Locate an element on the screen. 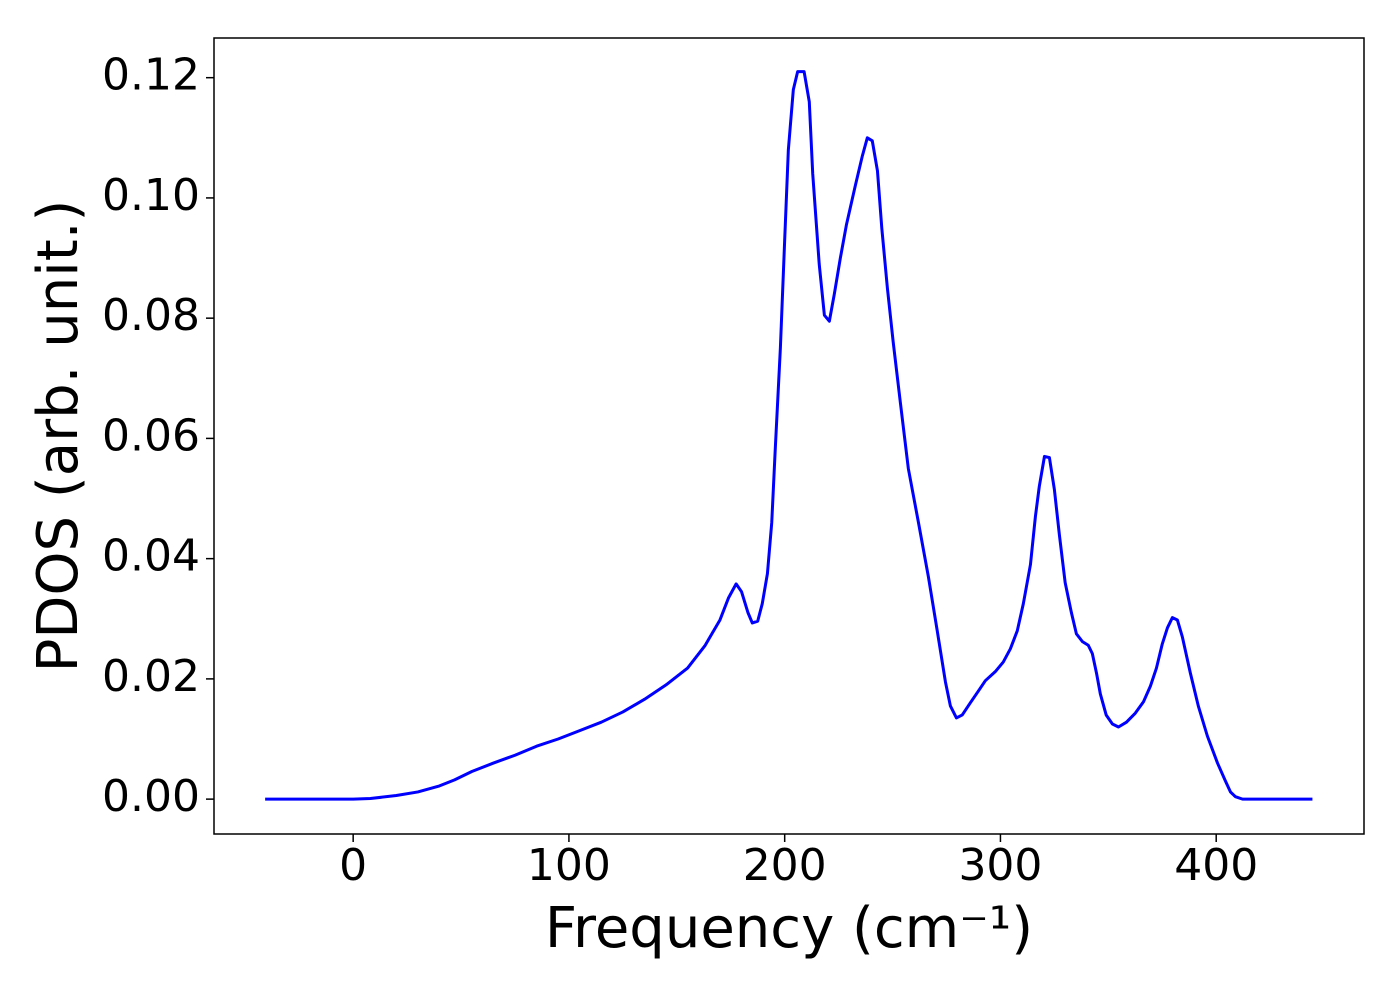  y-tick-label: 0.02 is located at coordinates (151, 676).